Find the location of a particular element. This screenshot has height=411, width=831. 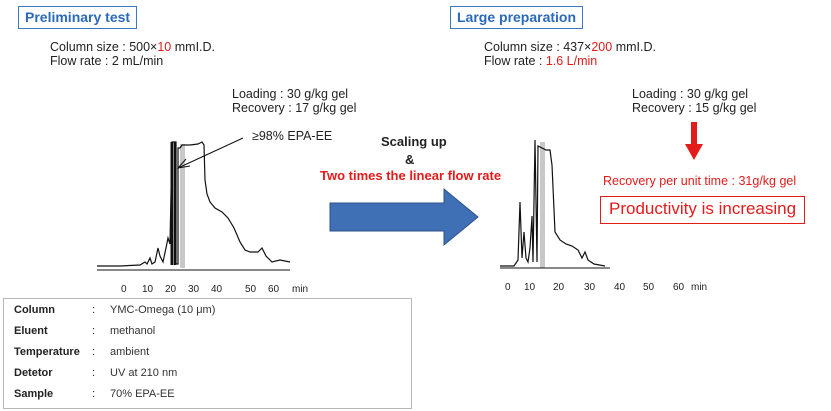

right-column-size: Column size : 437×200 mmI.D. is located at coordinates (570, 47).